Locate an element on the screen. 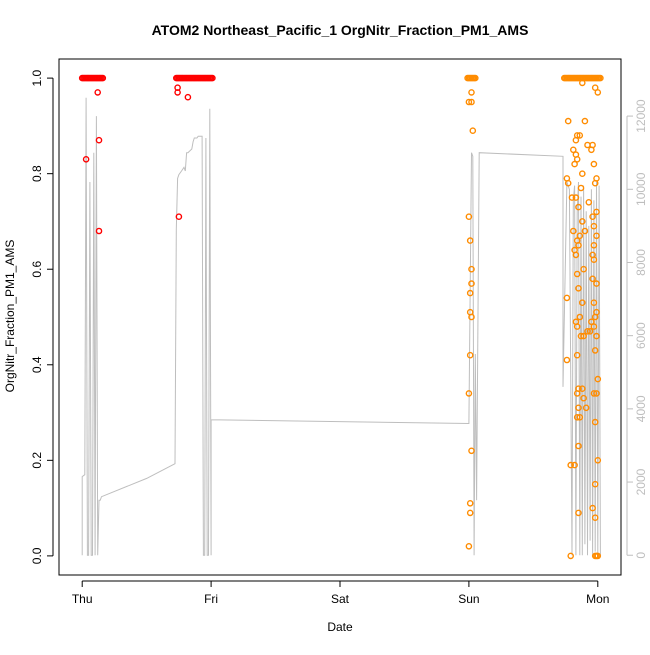 The width and height of the screenshot is (650, 655). y2-tick-label: 8000 is located at coordinates (641, 262).